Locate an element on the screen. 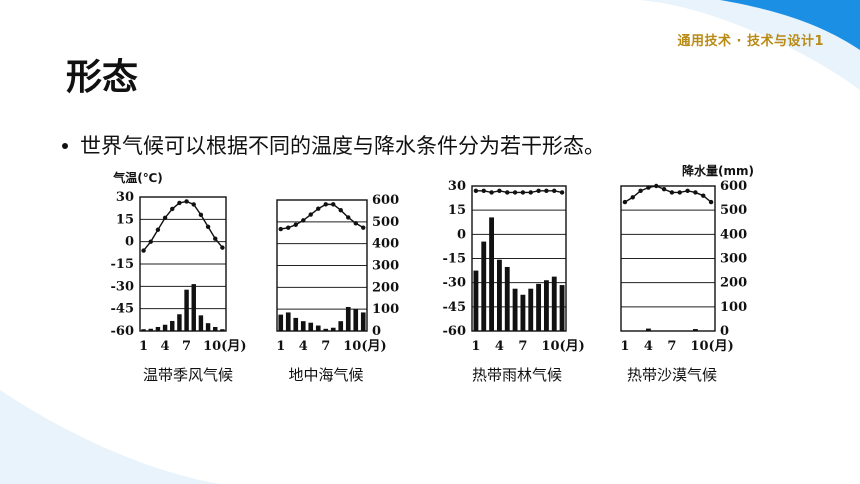  chart-caption: 热带雨林气候 is located at coordinates (517, 375).